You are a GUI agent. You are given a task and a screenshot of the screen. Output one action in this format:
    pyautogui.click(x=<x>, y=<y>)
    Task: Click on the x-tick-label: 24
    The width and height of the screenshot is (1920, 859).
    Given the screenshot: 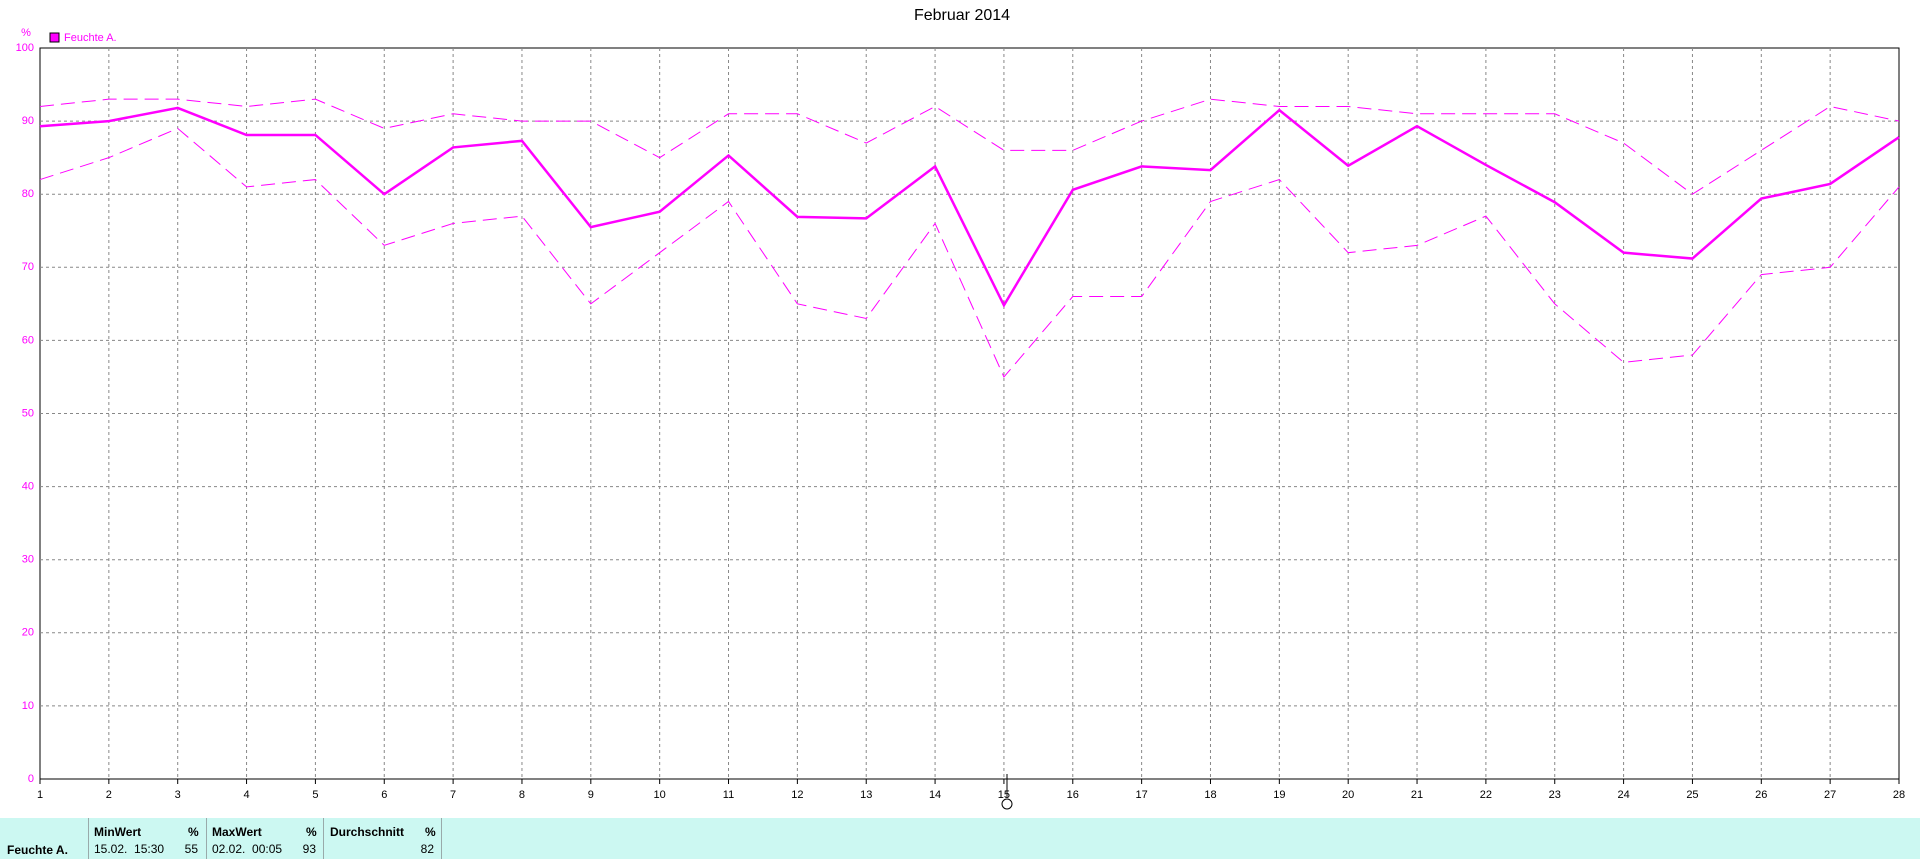 What is the action you would take?
    pyautogui.click(x=1623, y=795)
    